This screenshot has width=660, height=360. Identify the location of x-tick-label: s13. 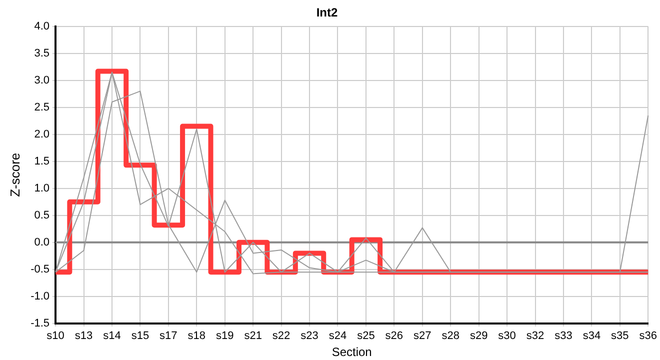
(83, 336).